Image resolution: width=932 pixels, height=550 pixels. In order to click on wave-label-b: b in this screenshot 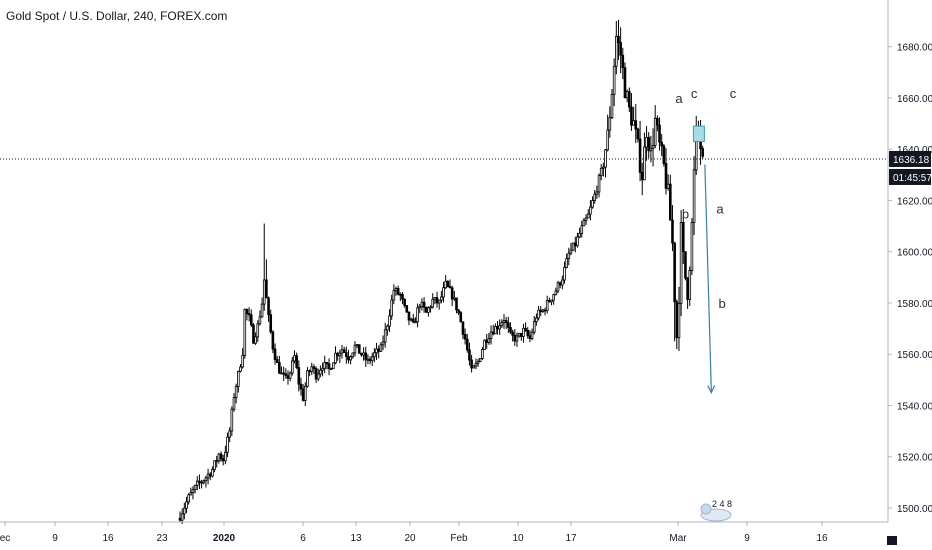, I will do `click(722, 303)`.